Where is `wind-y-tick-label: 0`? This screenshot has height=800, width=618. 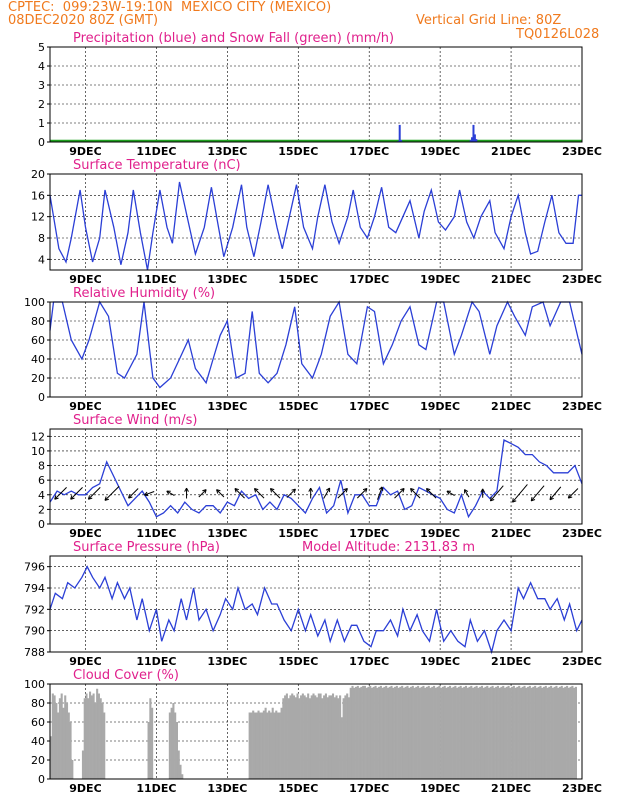 wind-y-tick-label: 0 is located at coordinates (41, 524).